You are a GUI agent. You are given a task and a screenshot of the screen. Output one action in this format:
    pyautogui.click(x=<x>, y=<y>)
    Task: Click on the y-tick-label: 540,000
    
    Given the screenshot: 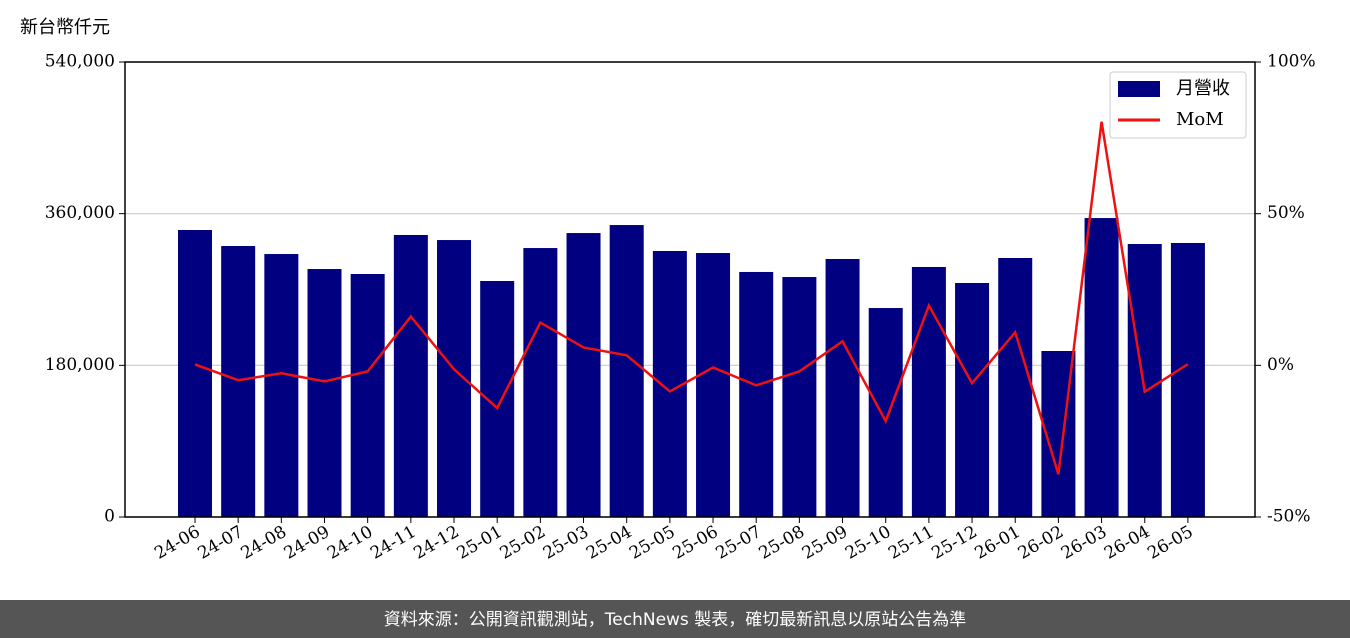 What is the action you would take?
    pyautogui.click(x=80, y=62)
    